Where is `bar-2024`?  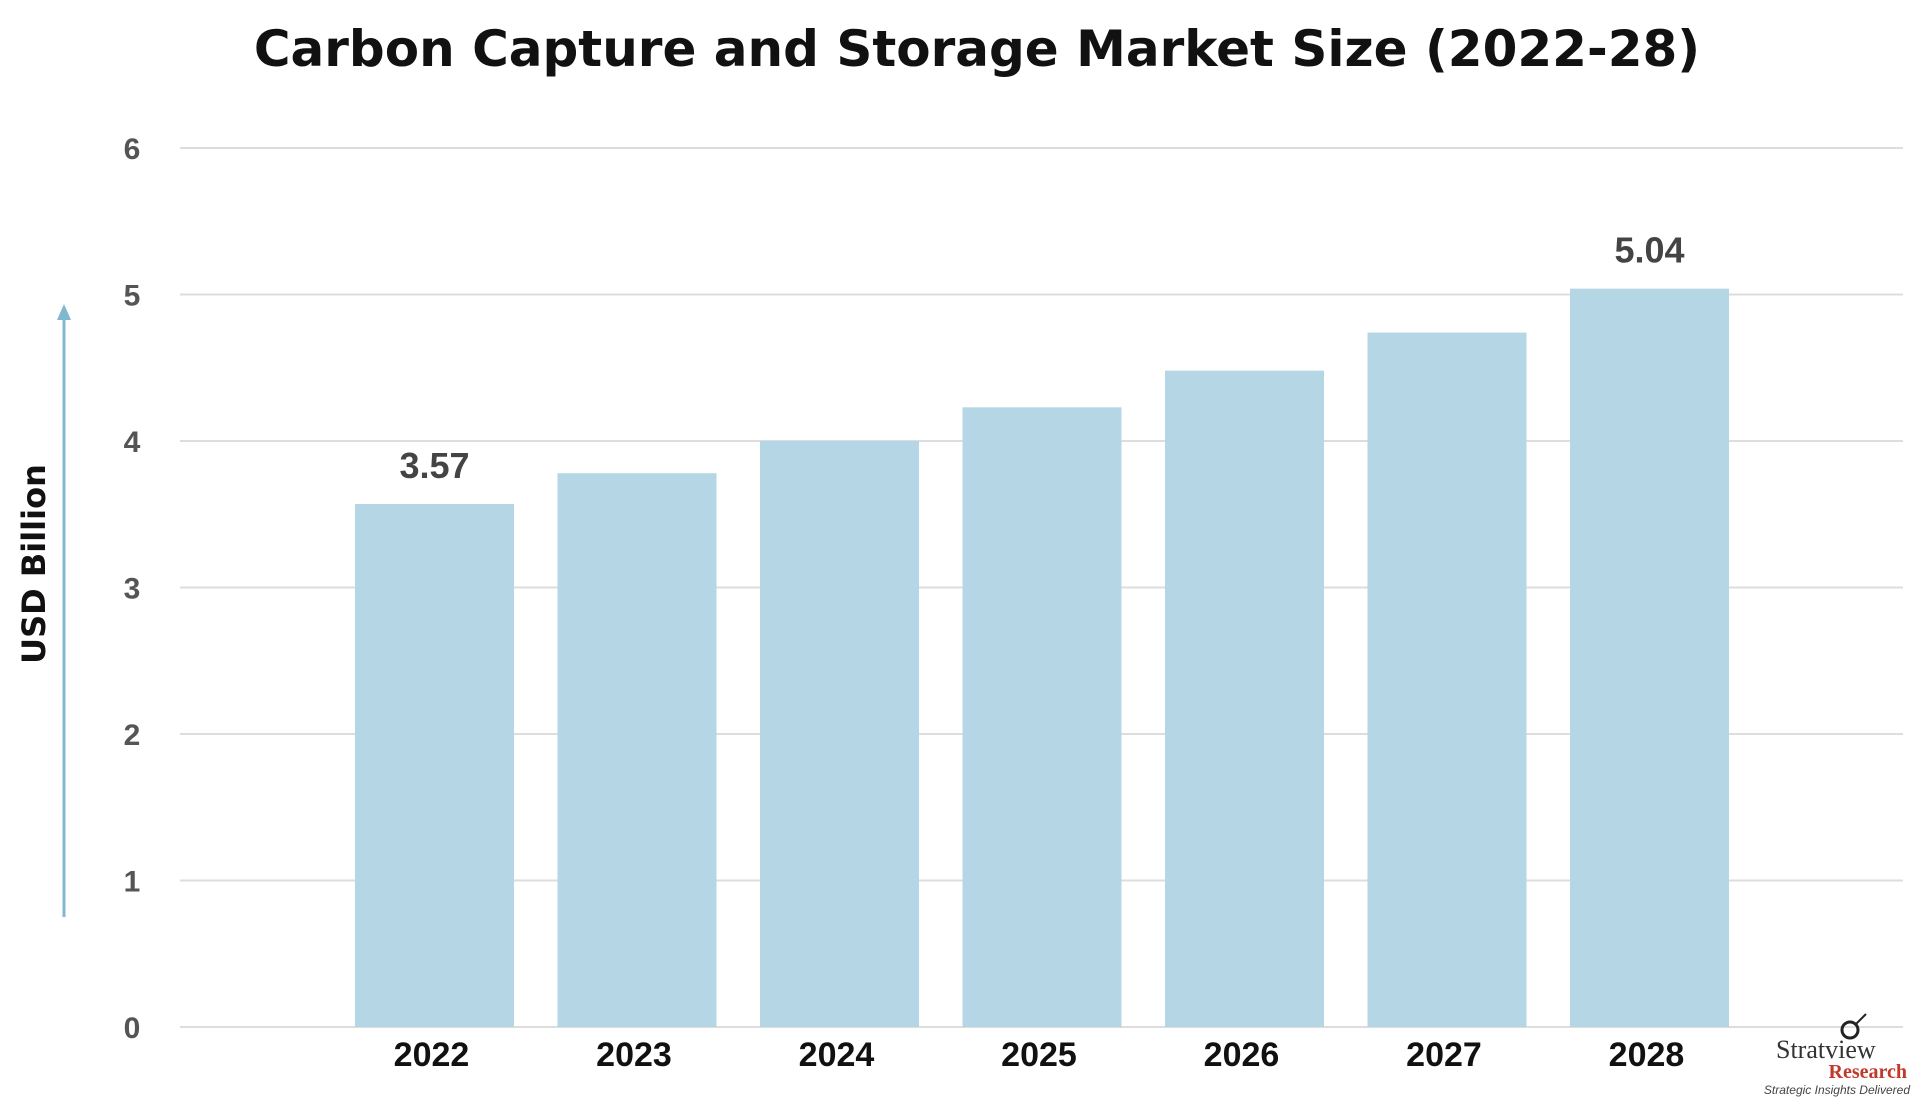
bar-2024 is located at coordinates (839, 734).